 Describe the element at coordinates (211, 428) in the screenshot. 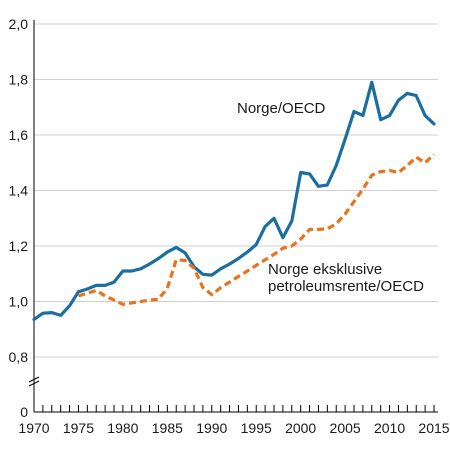

I see `x-tick-label: 1990` at that location.